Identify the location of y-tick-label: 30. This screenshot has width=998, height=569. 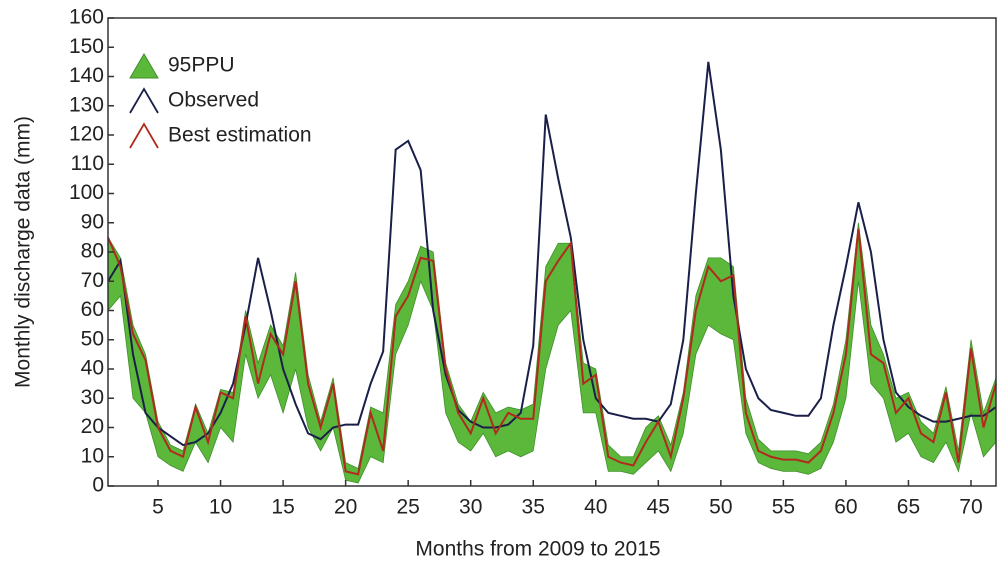
(92, 397).